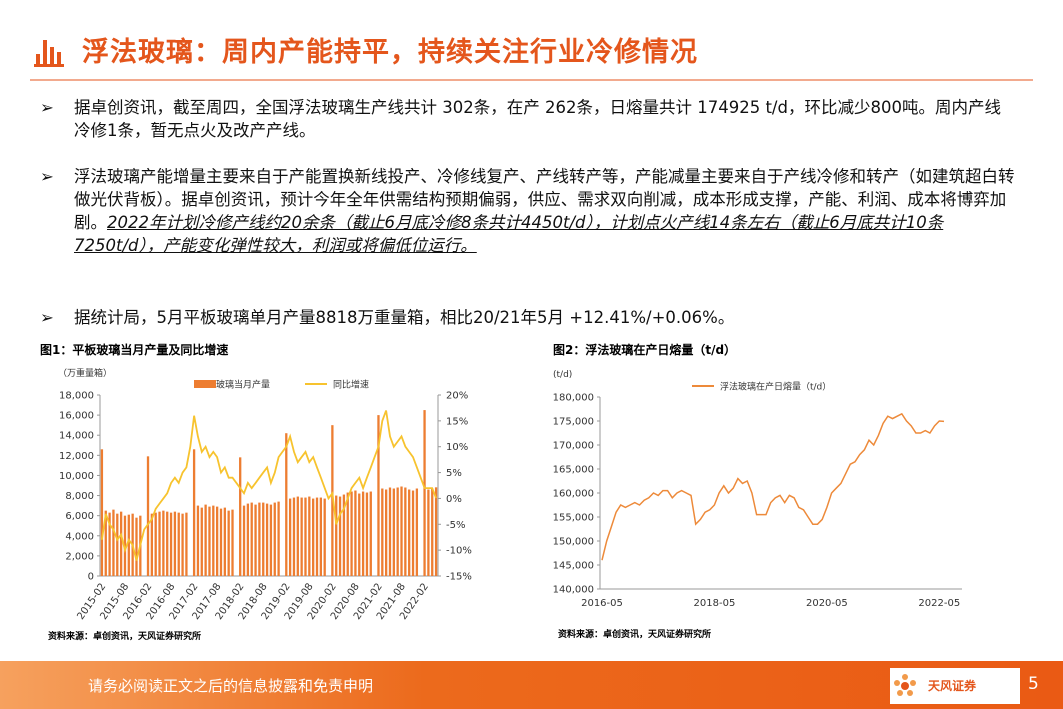 The width and height of the screenshot is (1063, 709). Describe the element at coordinates (573, 446) in the screenshot. I see `y-tick-label: 170,000` at that location.